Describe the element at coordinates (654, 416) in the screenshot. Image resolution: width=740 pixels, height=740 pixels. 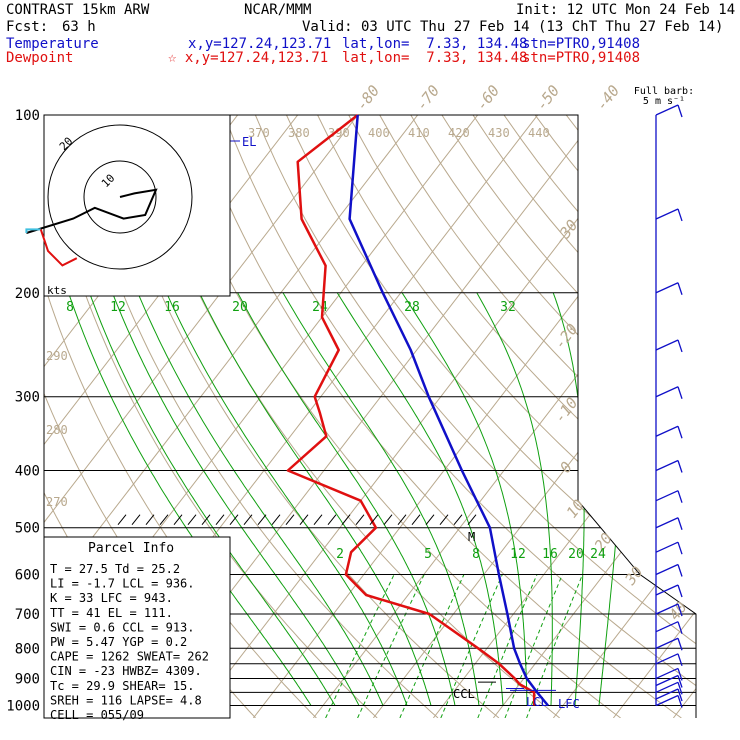
I see `isotherm-line` at that location.